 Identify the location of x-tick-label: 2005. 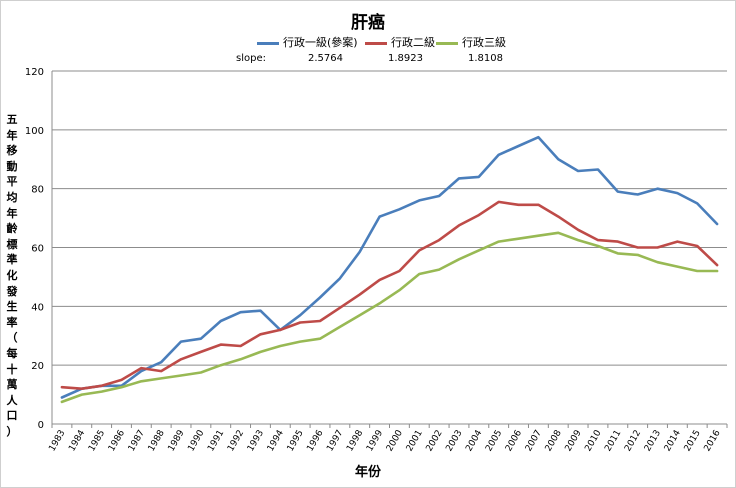
(494, 441).